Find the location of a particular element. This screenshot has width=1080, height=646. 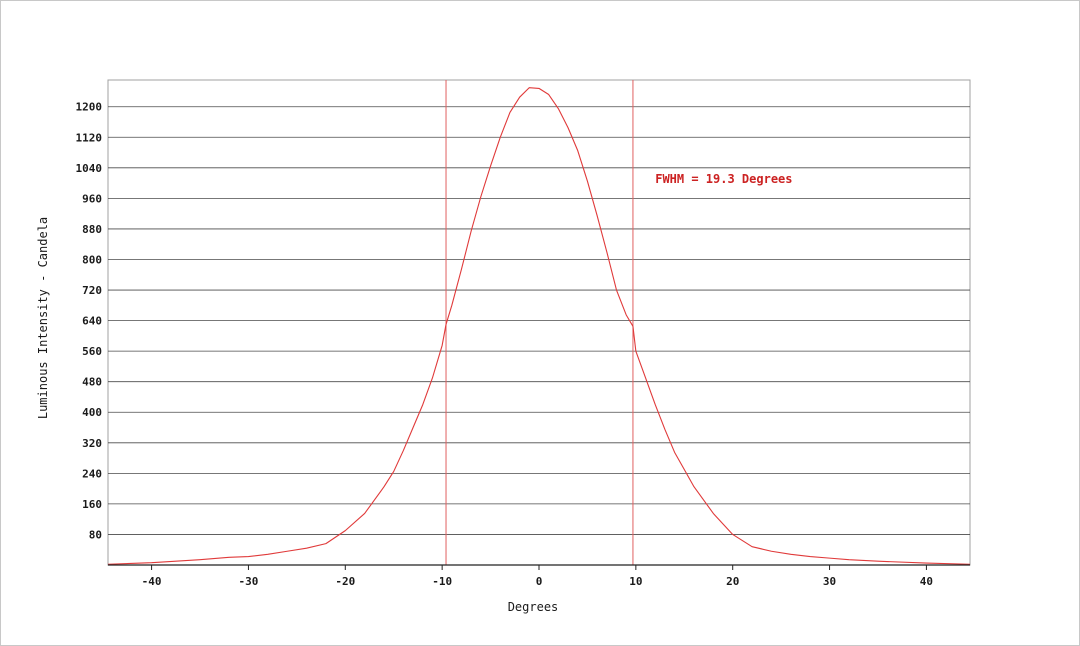

x-tick-label: 10 is located at coordinates (635, 581).